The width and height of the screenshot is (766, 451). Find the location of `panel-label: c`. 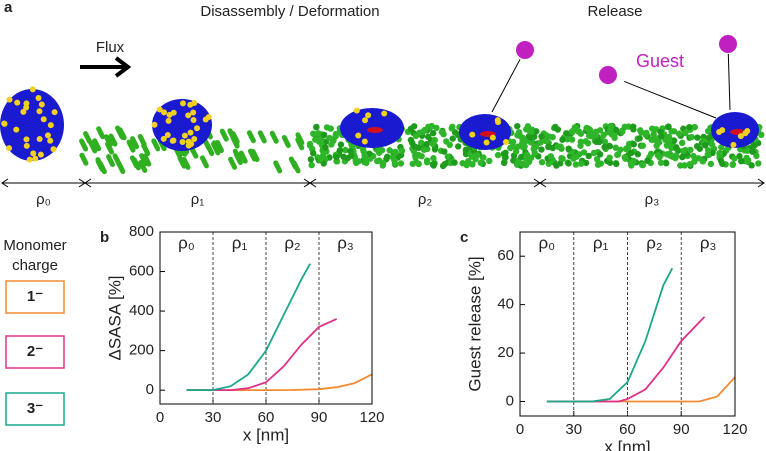

panel-label: c is located at coordinates (464, 237).